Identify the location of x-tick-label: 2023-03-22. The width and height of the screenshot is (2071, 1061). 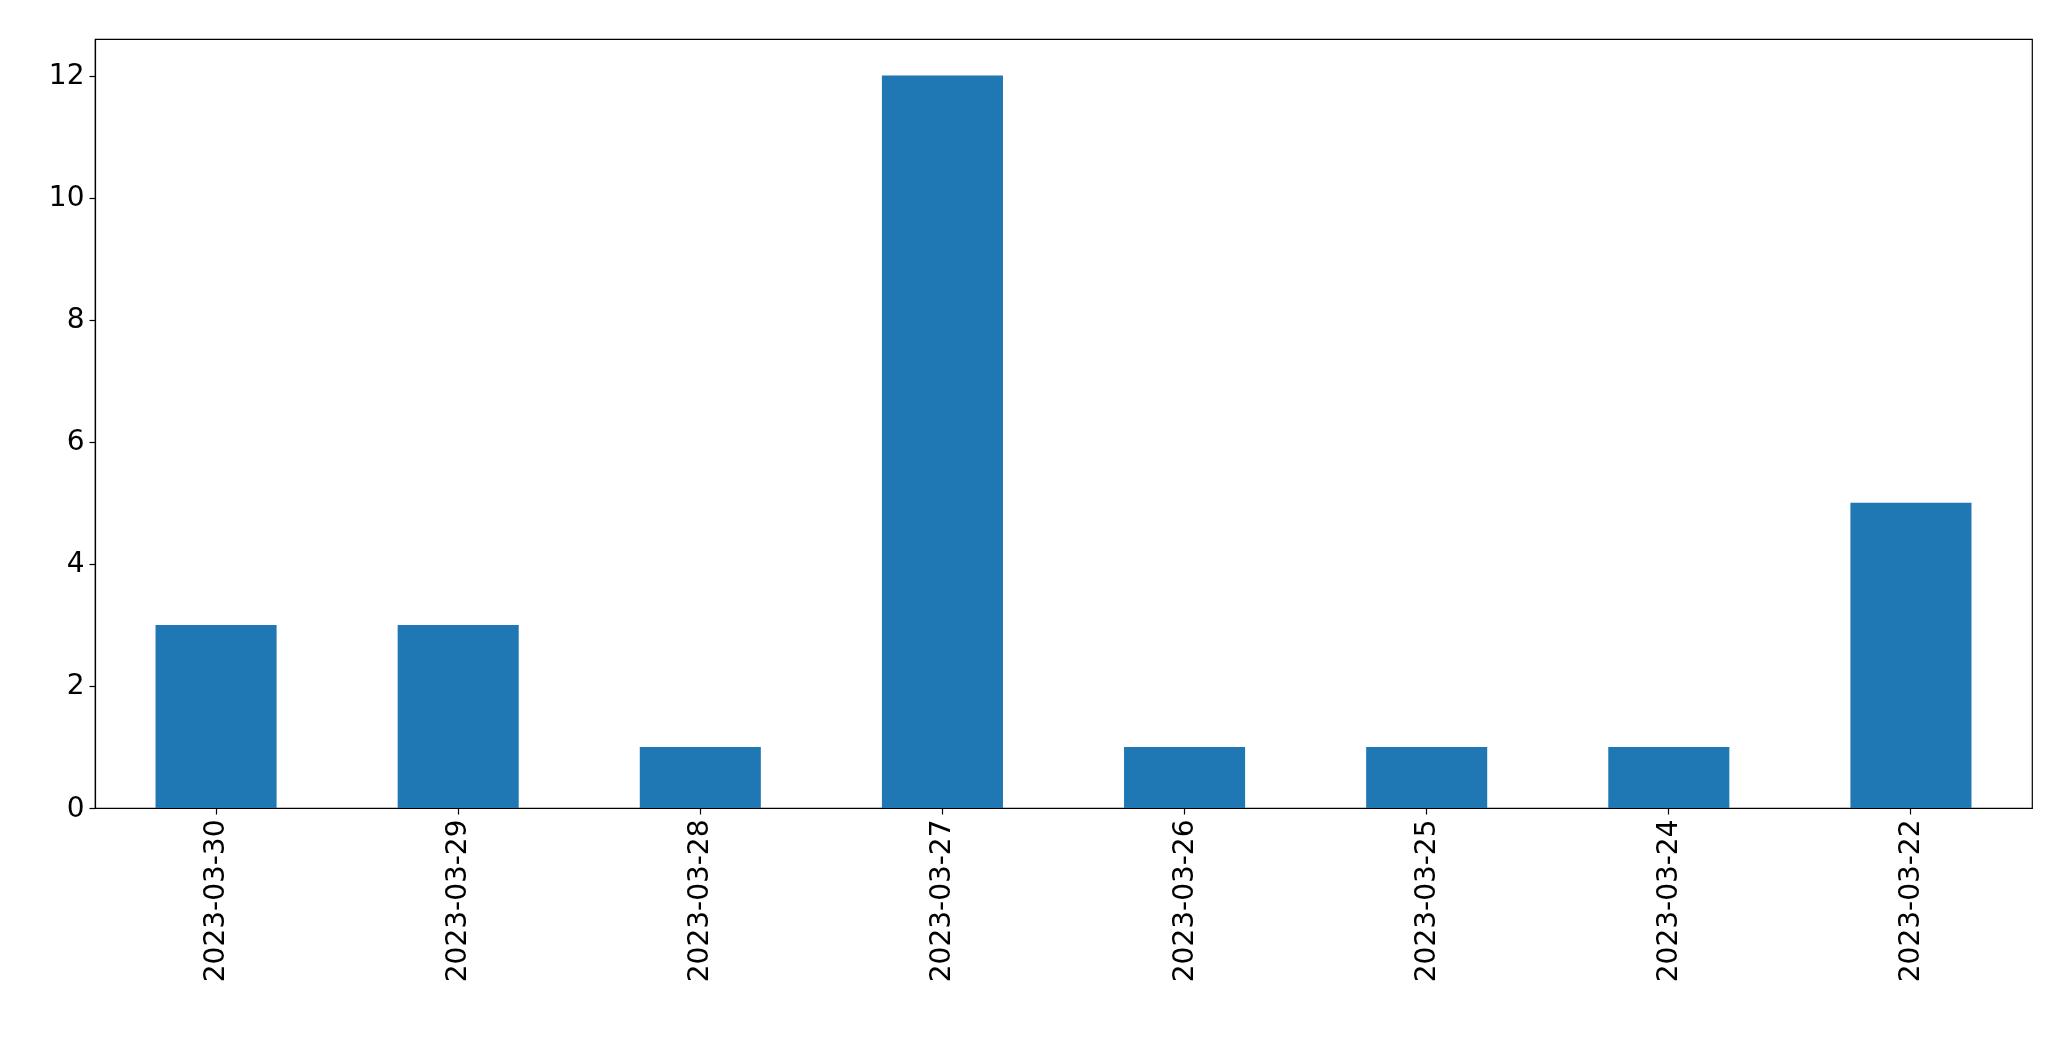
(1909, 901).